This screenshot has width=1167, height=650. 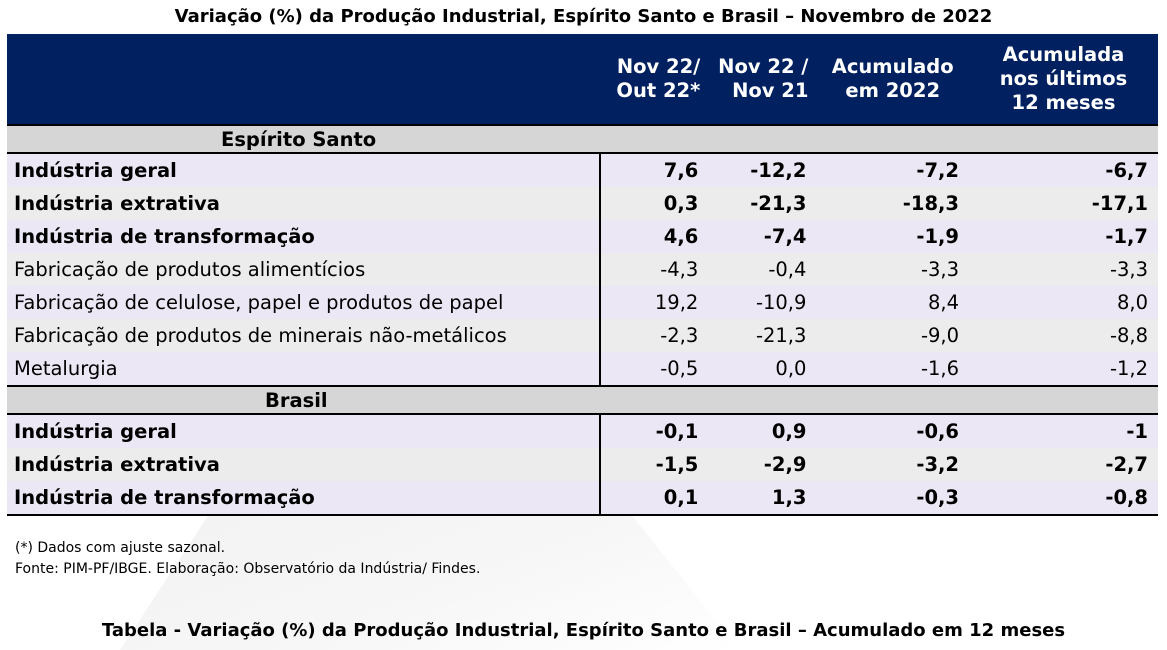 I want to click on header-nov-out: Nov 22/Out 22*, so click(x=654, y=80).